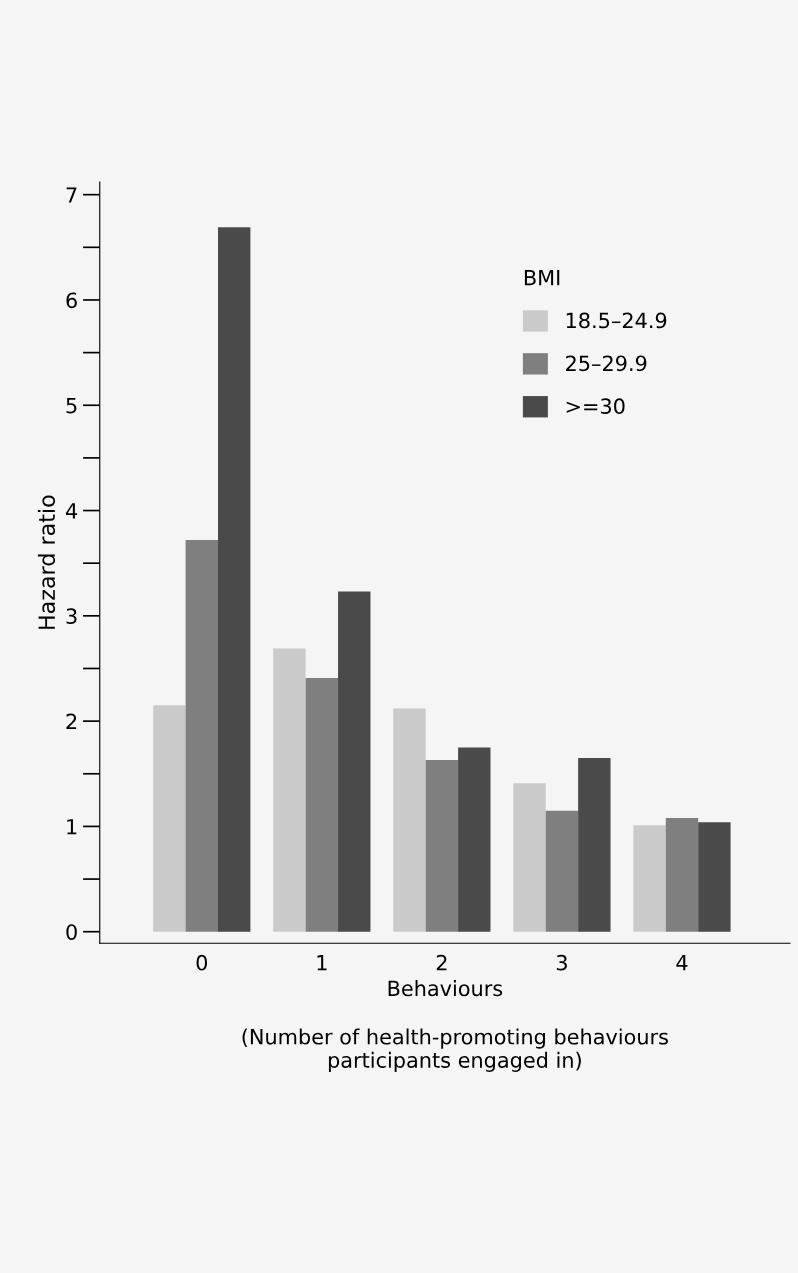  I want to click on x-tick-label: 3, so click(561, 962).